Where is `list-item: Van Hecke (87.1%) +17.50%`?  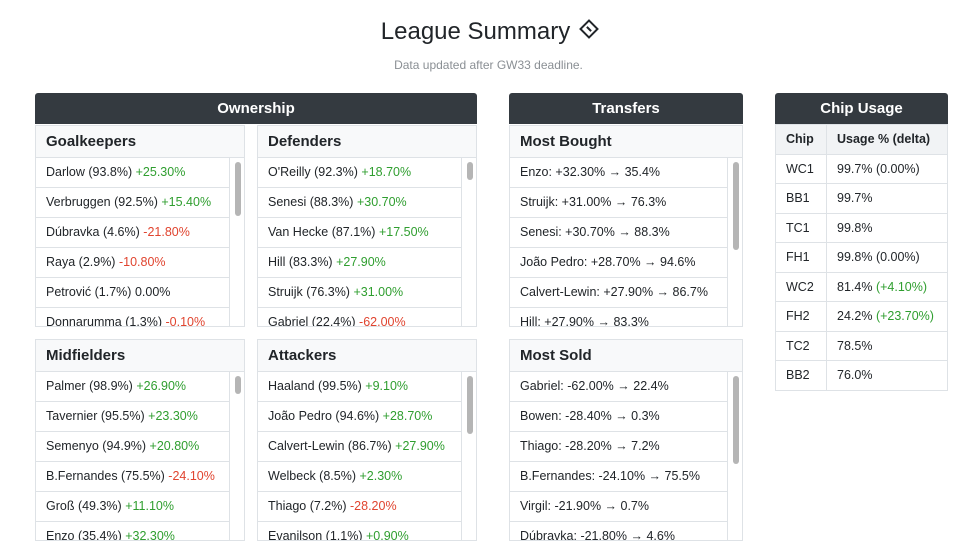
list-item: Van Hecke (87.1%) +17.50% is located at coordinates (360, 233).